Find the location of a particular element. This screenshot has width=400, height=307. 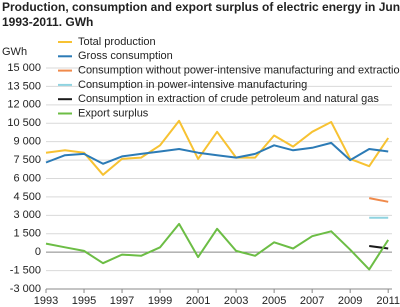

y-tick-label: 6 000 is located at coordinates (27, 178).